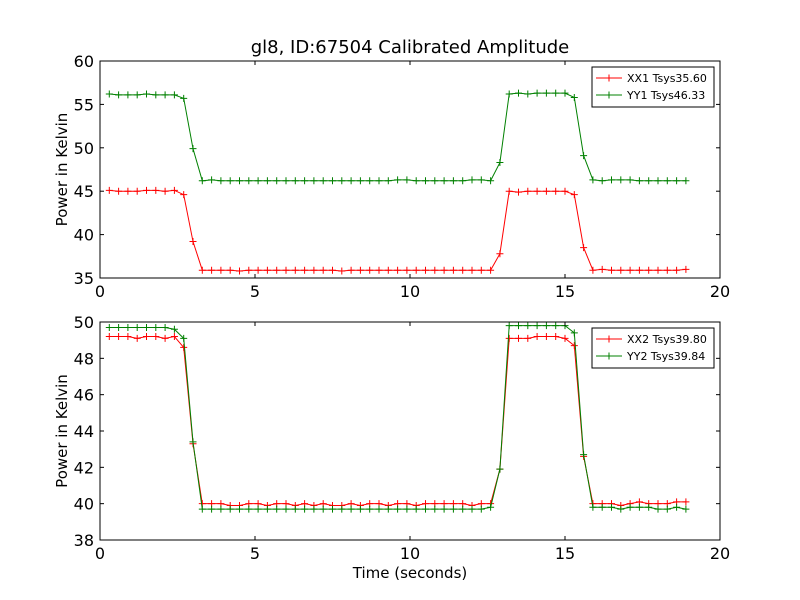 This screenshot has height=600, width=800. I want to click on y-tick-label: 50, so click(84, 322).